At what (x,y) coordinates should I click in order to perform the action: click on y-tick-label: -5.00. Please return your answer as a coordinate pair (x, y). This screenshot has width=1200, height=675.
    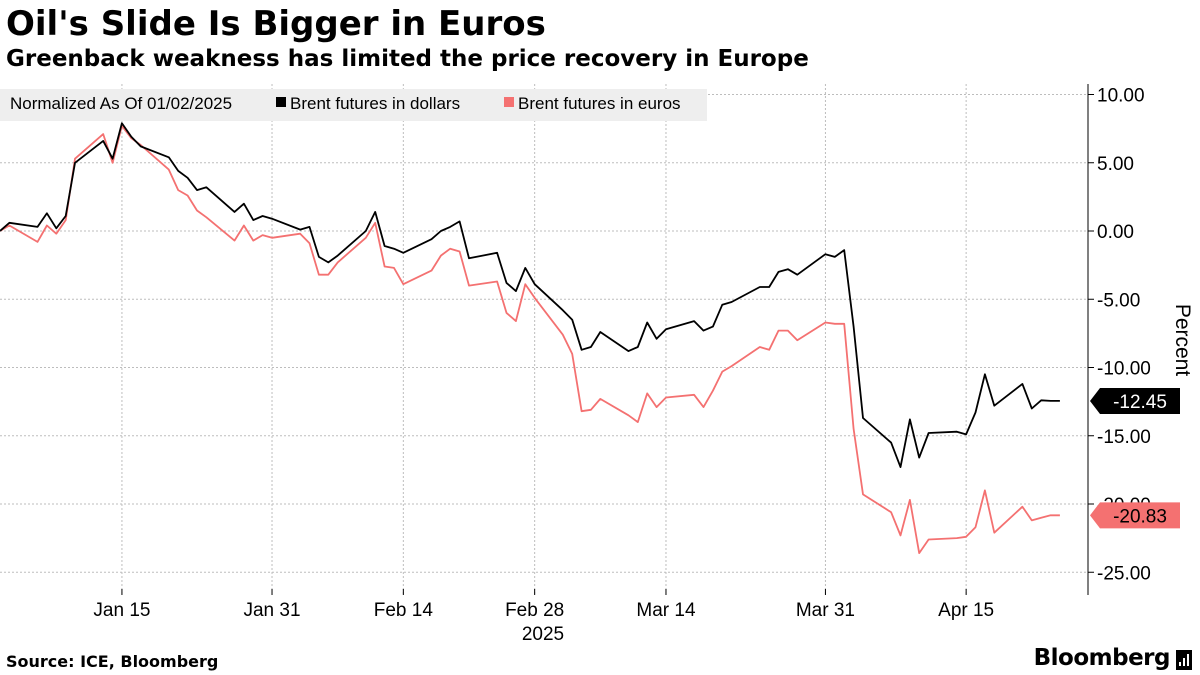
    Looking at the image, I should click on (1118, 300).